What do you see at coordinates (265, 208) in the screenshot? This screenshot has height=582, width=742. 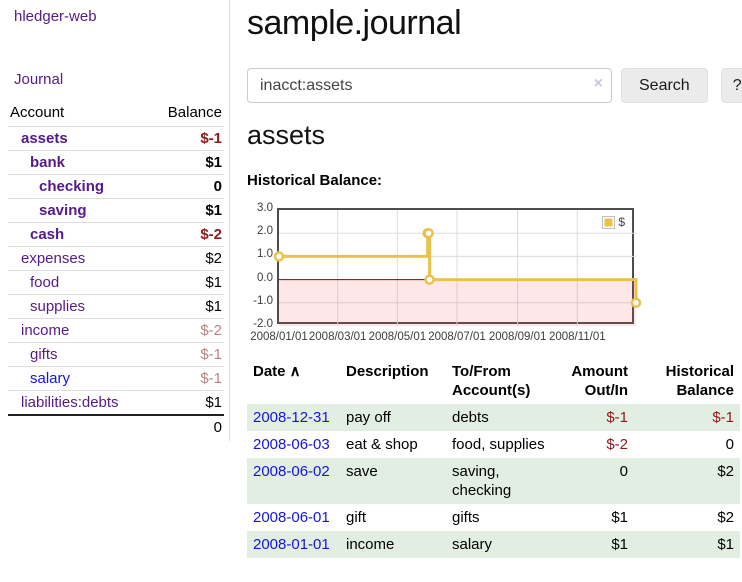 I see `y-axis-tick: 3.0` at bounding box center [265, 208].